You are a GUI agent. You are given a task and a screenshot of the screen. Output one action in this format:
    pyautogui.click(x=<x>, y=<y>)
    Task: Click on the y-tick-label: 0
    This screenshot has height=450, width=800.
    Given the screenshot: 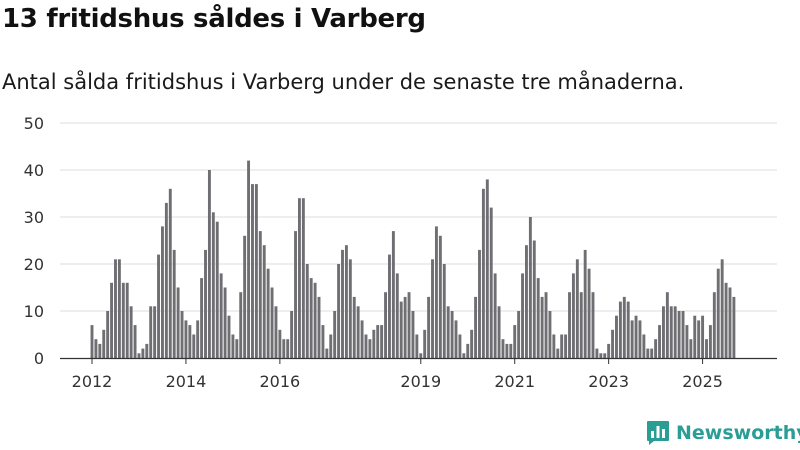 What is the action you would take?
    pyautogui.click(x=39, y=358)
    